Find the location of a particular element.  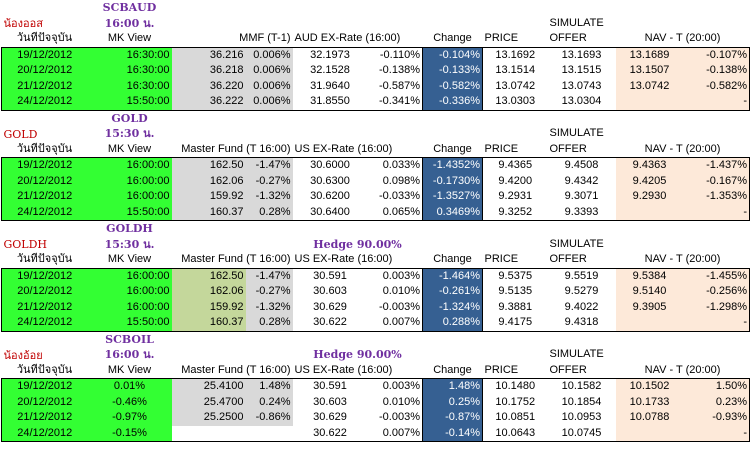

master-value-cell: 25.2500 is located at coordinates (208, 418).